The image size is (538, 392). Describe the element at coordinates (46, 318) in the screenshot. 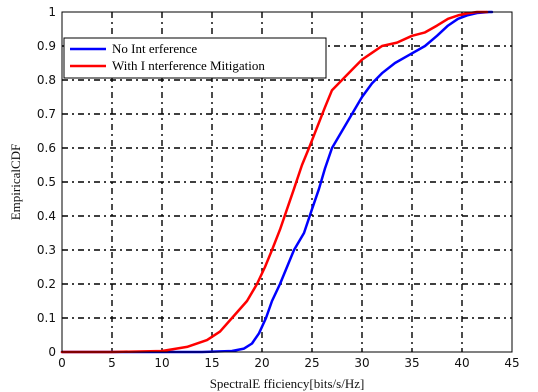

I see `y-tick-label: 0.1` at that location.